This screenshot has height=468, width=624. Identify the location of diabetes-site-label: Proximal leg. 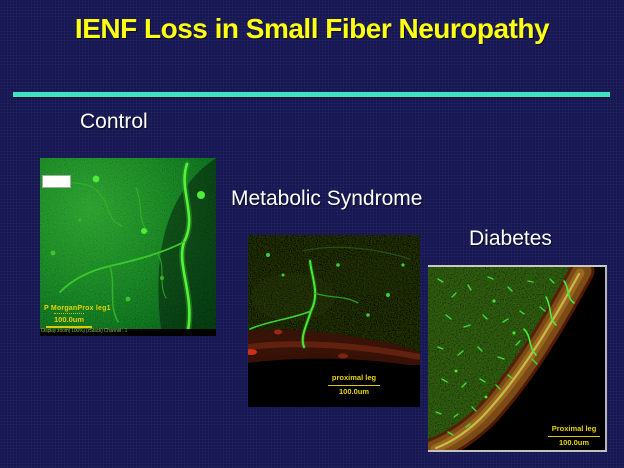
(574, 428).